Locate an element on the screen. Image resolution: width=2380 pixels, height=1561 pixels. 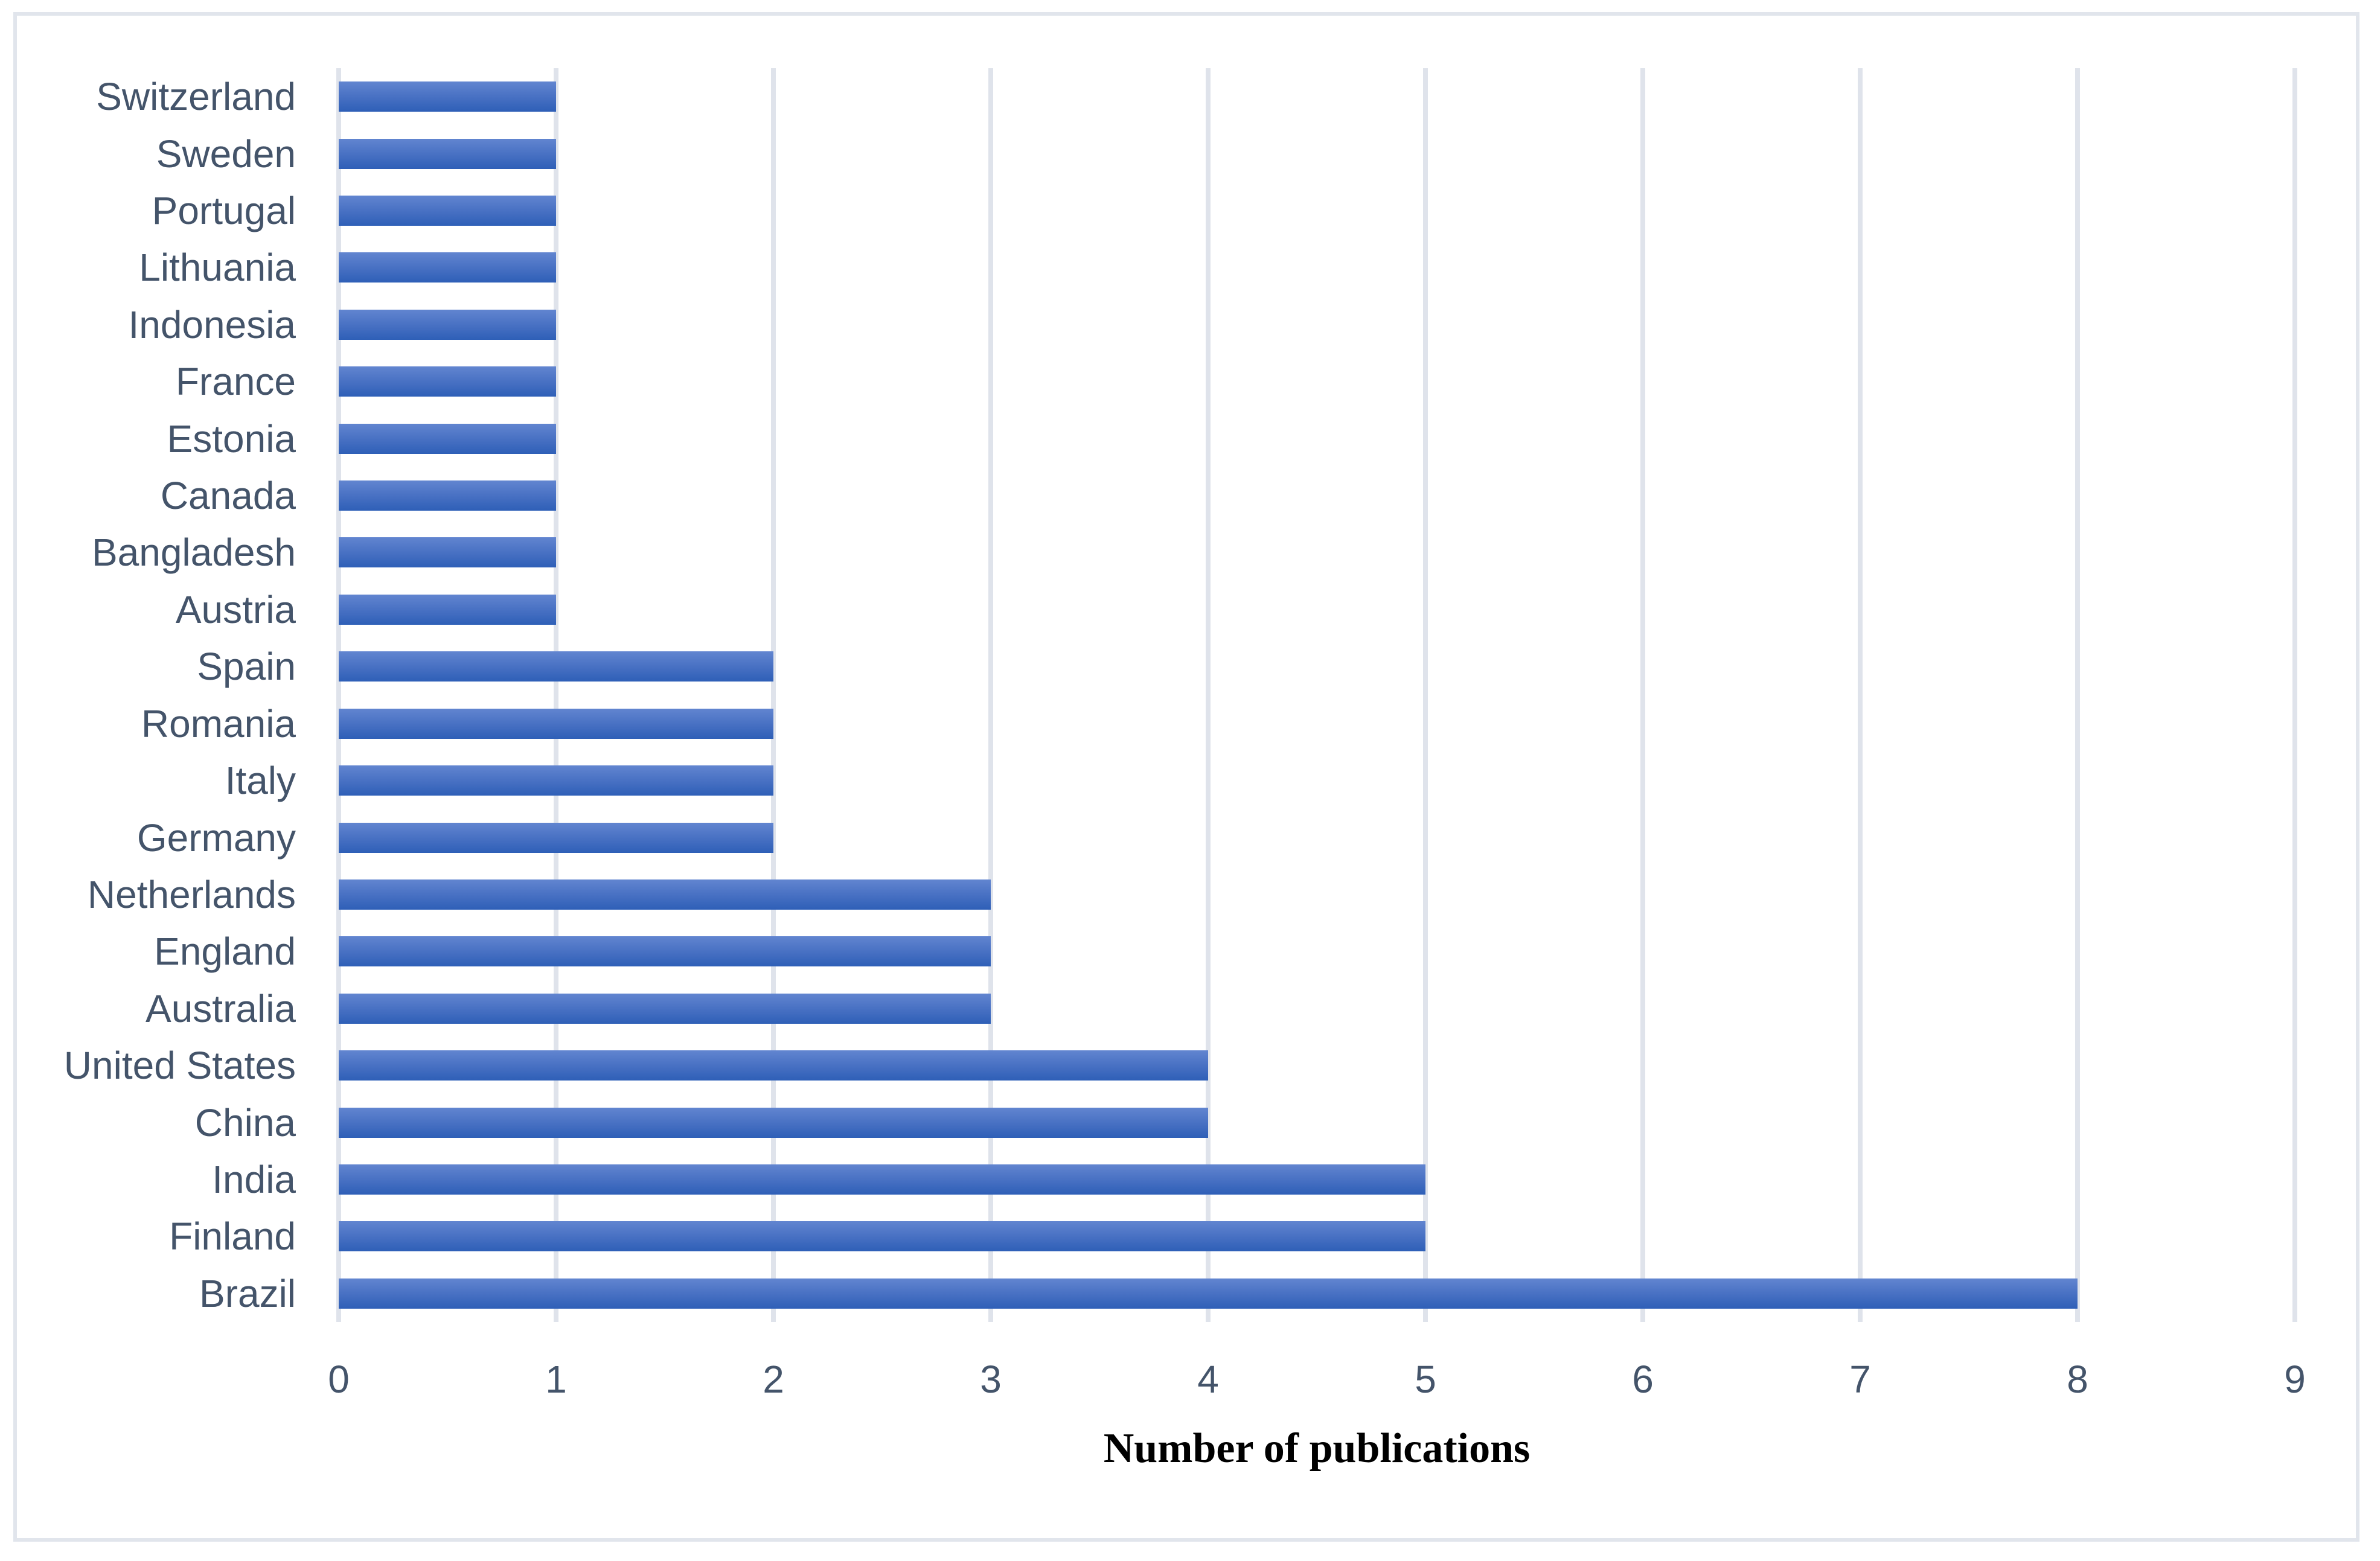
x-axis-title: Number of publications is located at coordinates (1317, 1448).